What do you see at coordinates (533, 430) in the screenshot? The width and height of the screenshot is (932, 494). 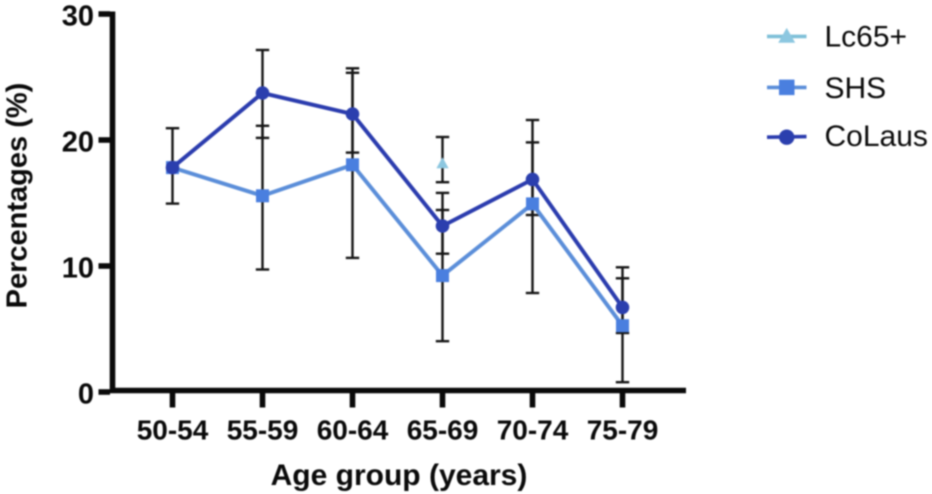 I see `svg-text: 70-74` at bounding box center [533, 430].